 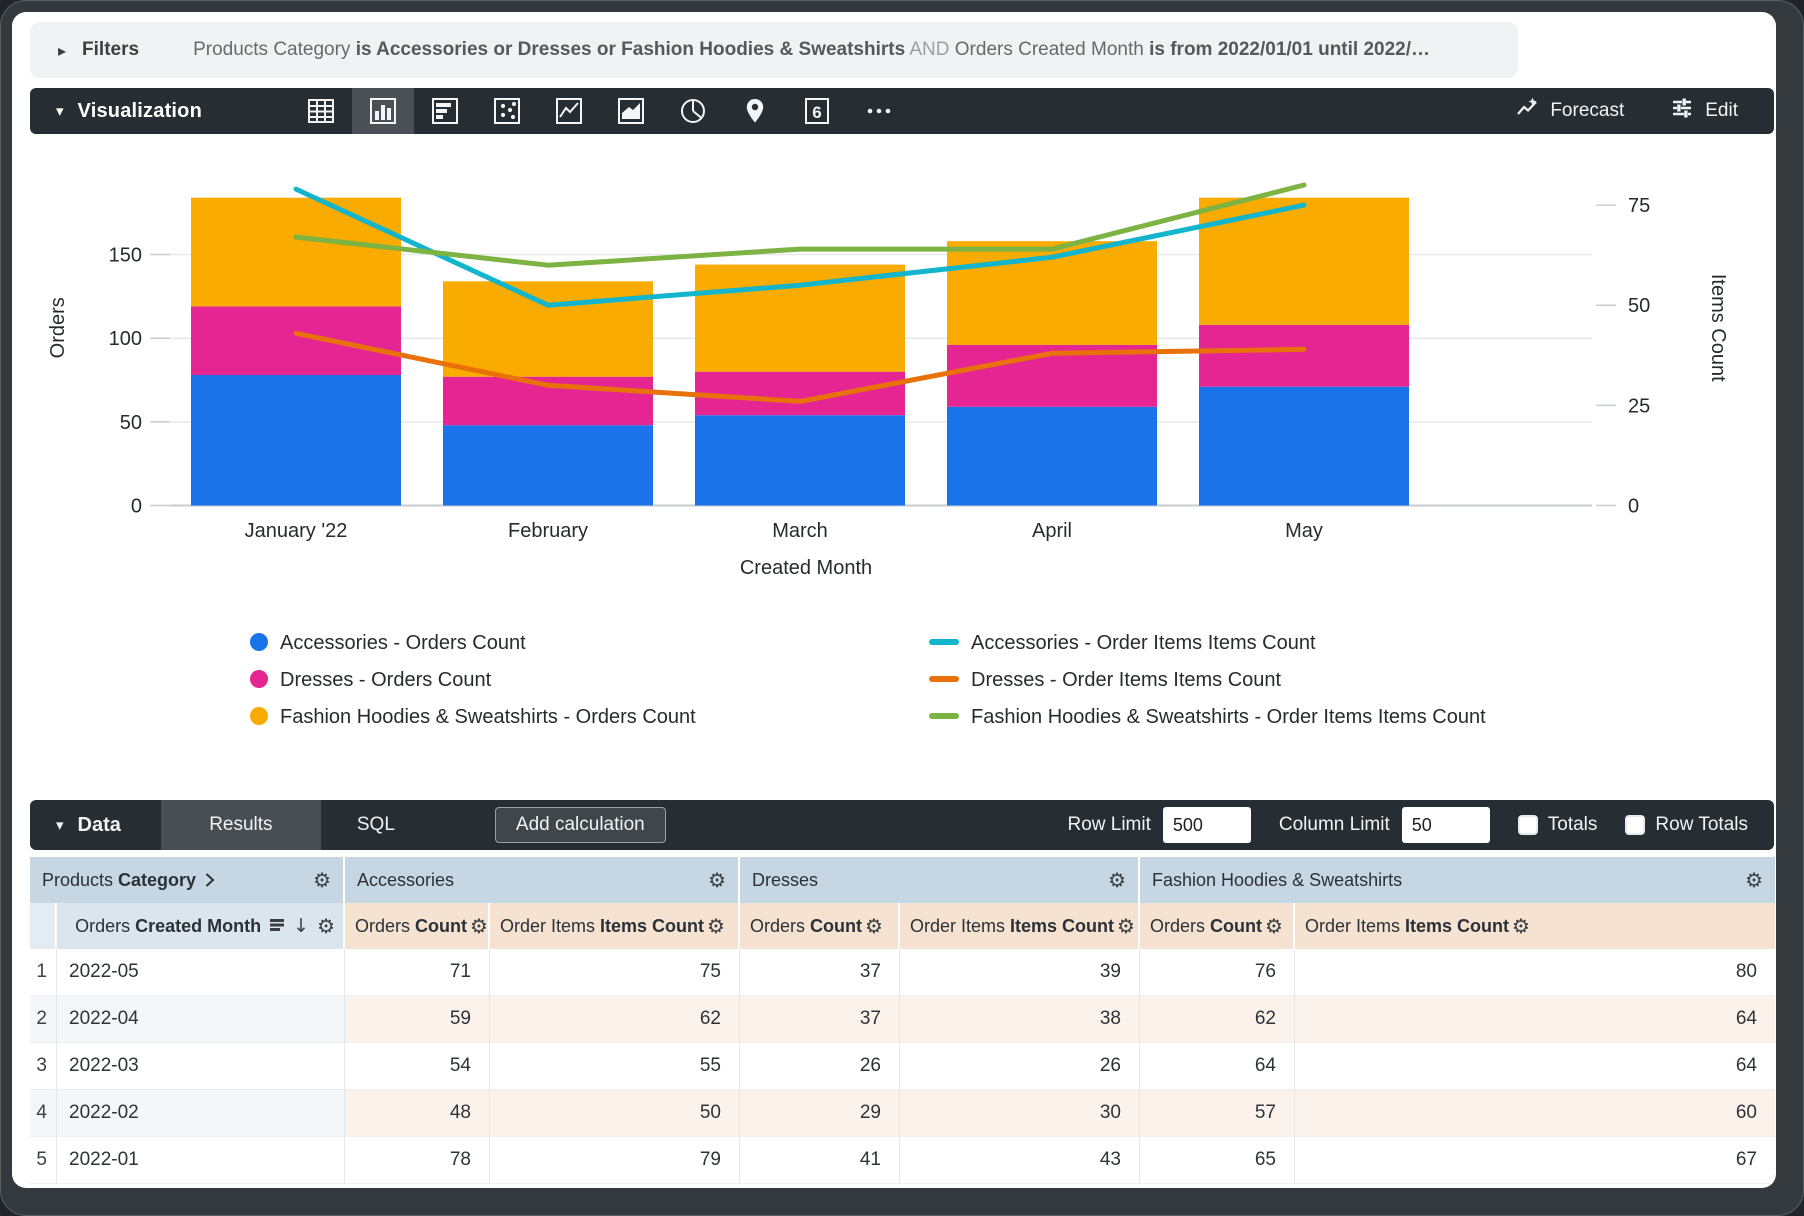 What do you see at coordinates (240, 825) in the screenshot?
I see `tab-results: Results` at bounding box center [240, 825].